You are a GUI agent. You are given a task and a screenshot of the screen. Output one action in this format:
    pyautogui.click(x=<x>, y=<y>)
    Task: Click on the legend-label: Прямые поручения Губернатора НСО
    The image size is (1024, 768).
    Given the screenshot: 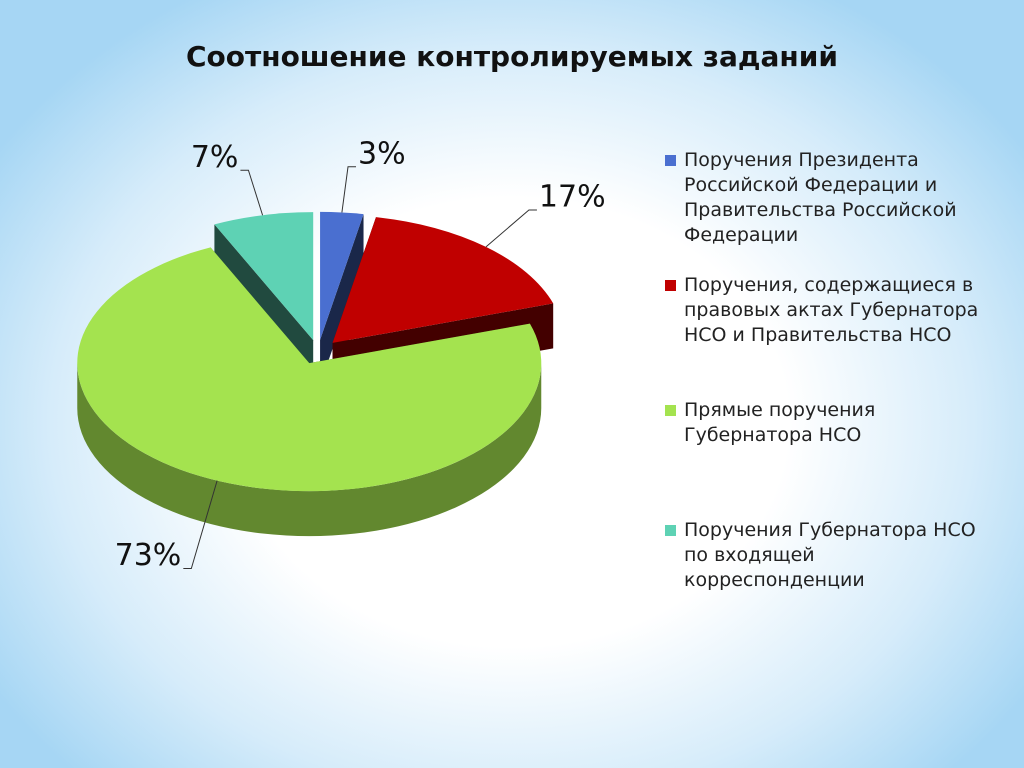 What is the action you would take?
    pyautogui.click(x=780, y=422)
    